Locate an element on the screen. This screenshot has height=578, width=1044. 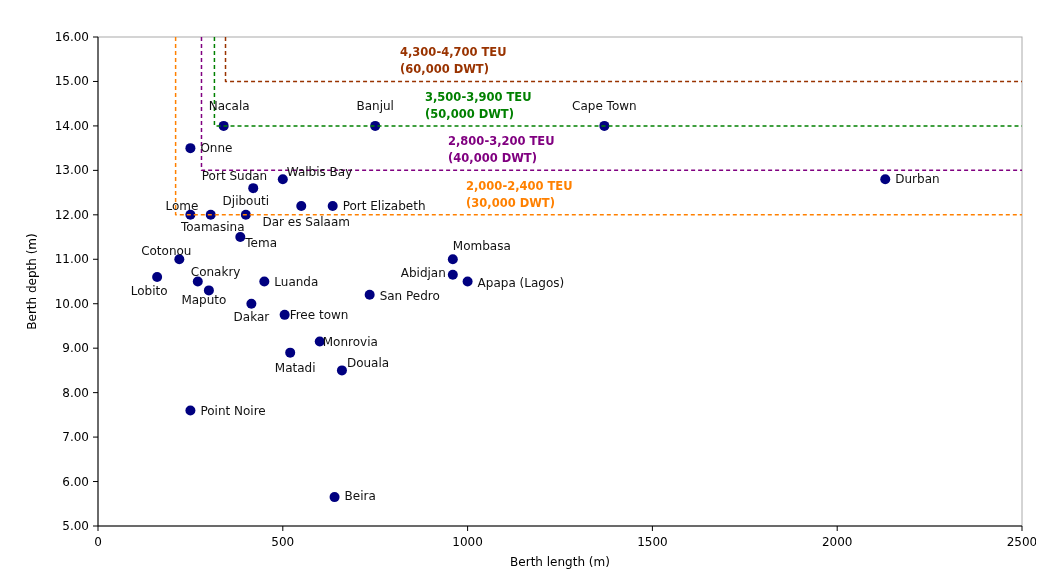
annotation: Abidjan is located at coordinates (423, 272).